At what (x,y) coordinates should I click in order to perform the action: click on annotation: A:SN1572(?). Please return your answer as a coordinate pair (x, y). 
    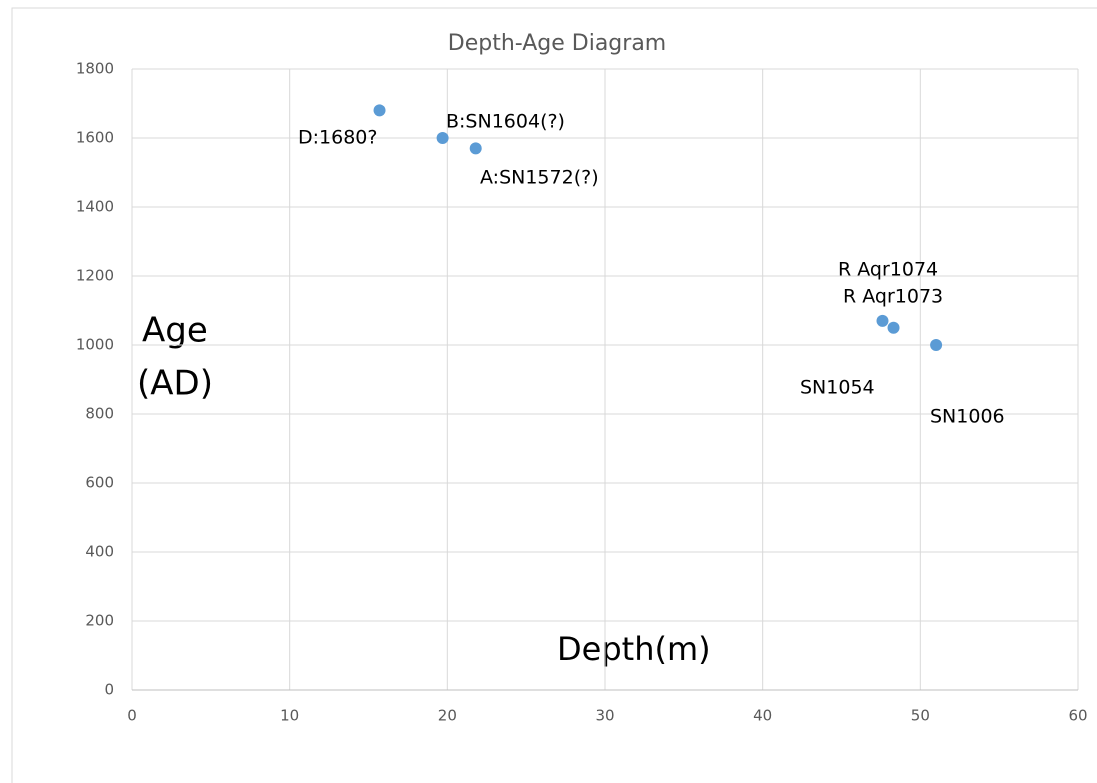
    Looking at the image, I should click on (539, 178).